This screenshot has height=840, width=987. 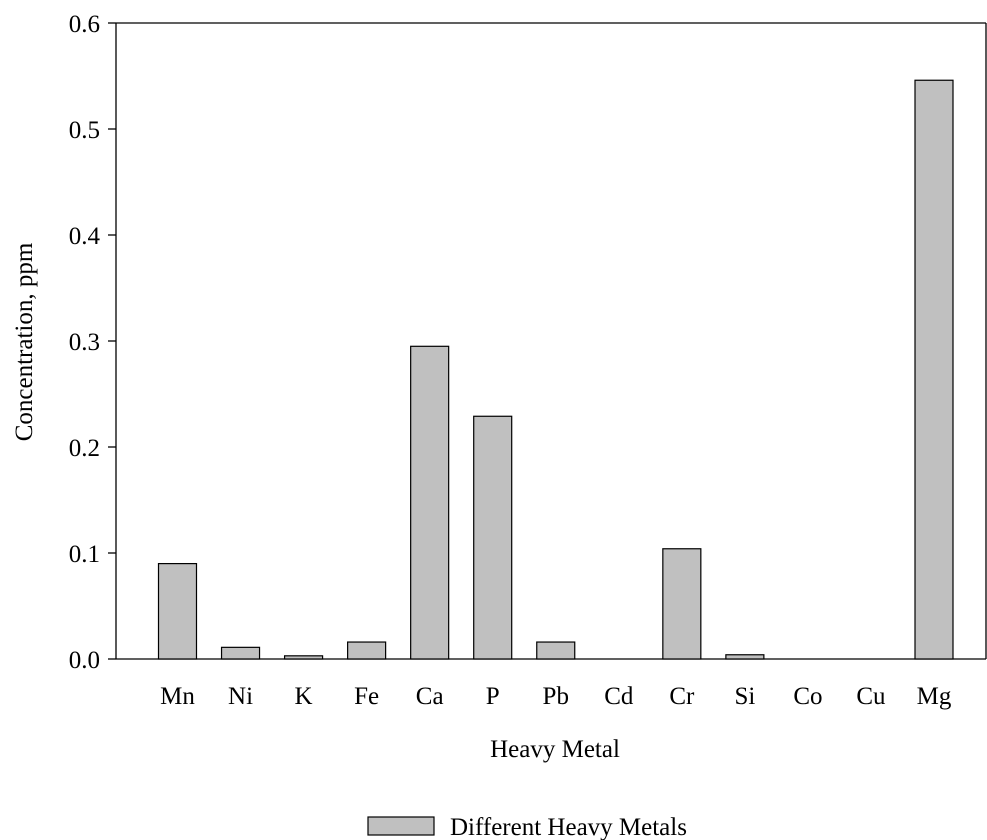 I want to click on legend-label: Different Heavy Metals, so click(x=568, y=827).